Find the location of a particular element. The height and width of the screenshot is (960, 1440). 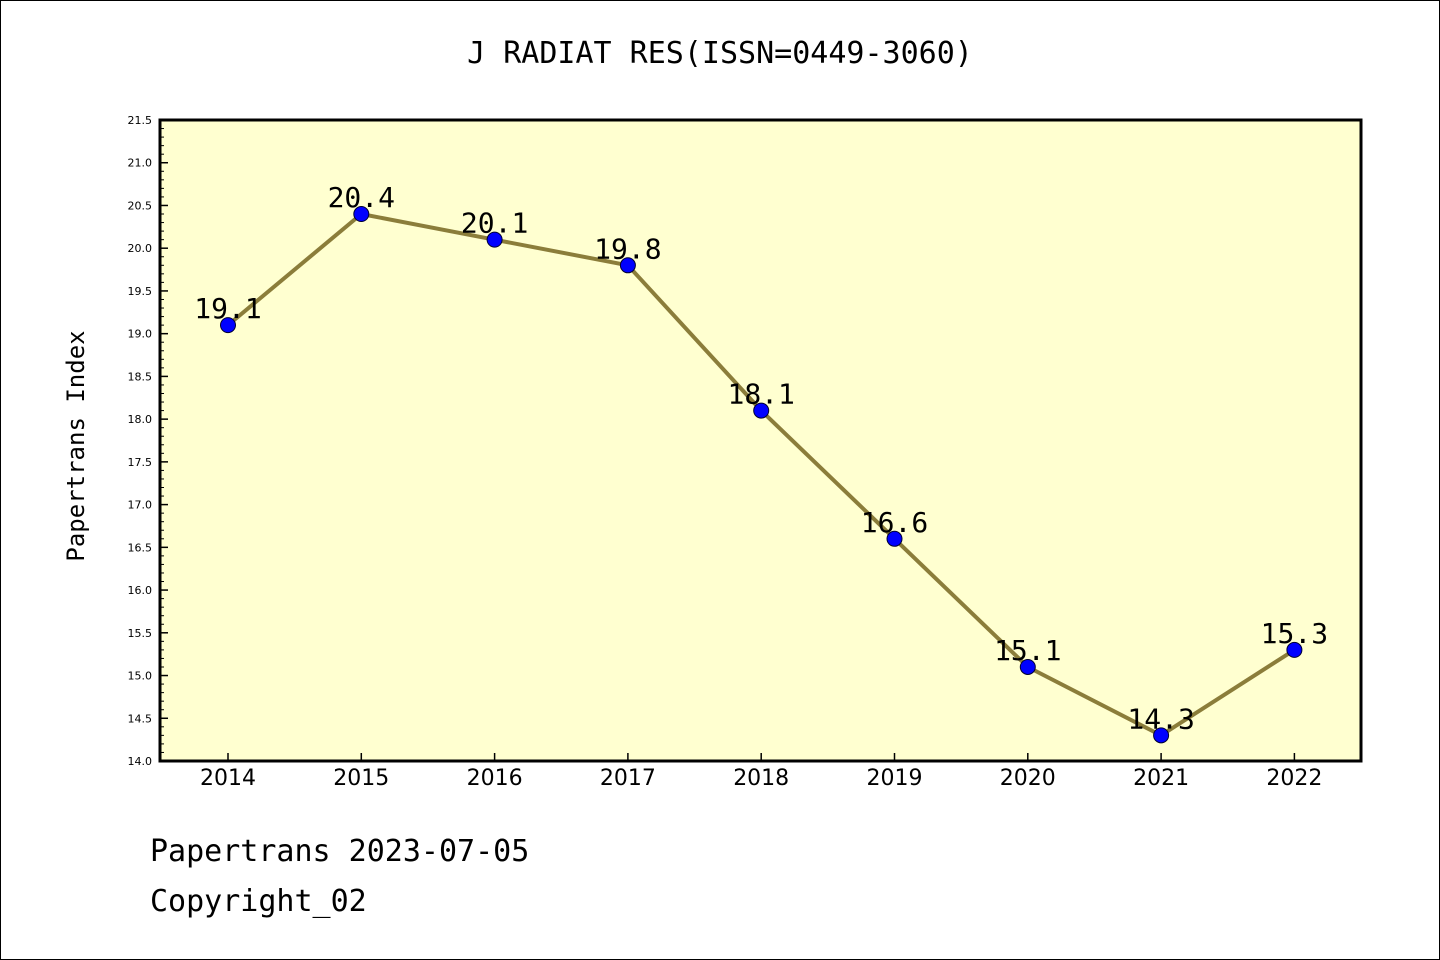

data-label: 15.3 is located at coordinates (1294, 633).